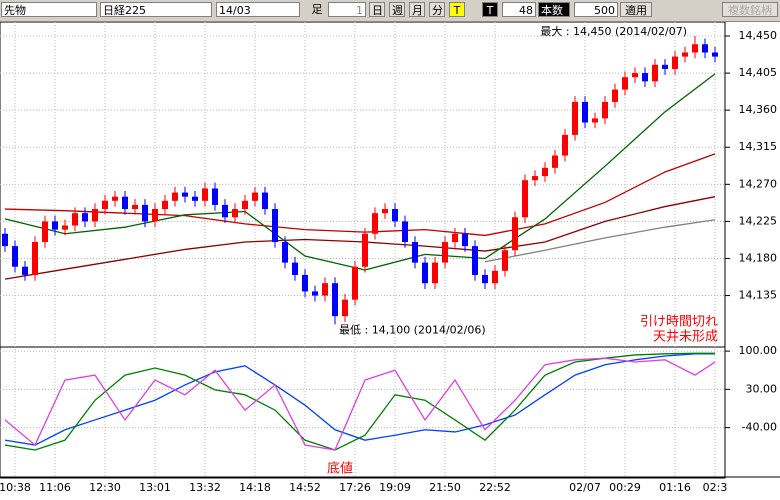  I want to click on y-tick-label: 100.00, so click(758, 350).